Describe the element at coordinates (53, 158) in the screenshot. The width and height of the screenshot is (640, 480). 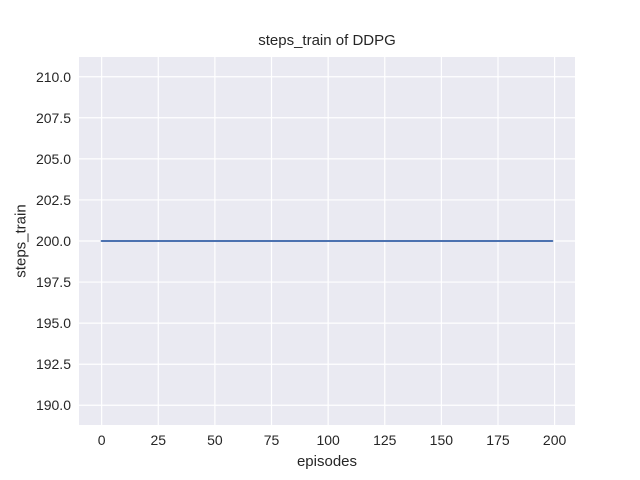
I see `y-tick-label: 205.0` at that location.